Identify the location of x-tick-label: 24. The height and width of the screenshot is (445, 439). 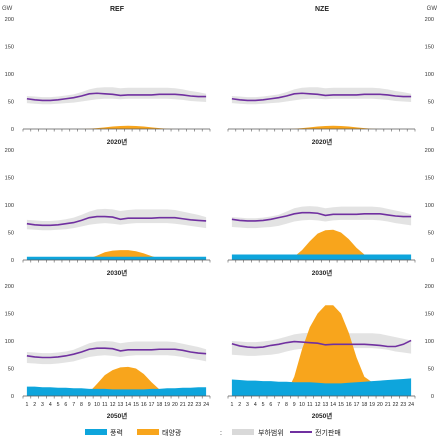
(206, 405).